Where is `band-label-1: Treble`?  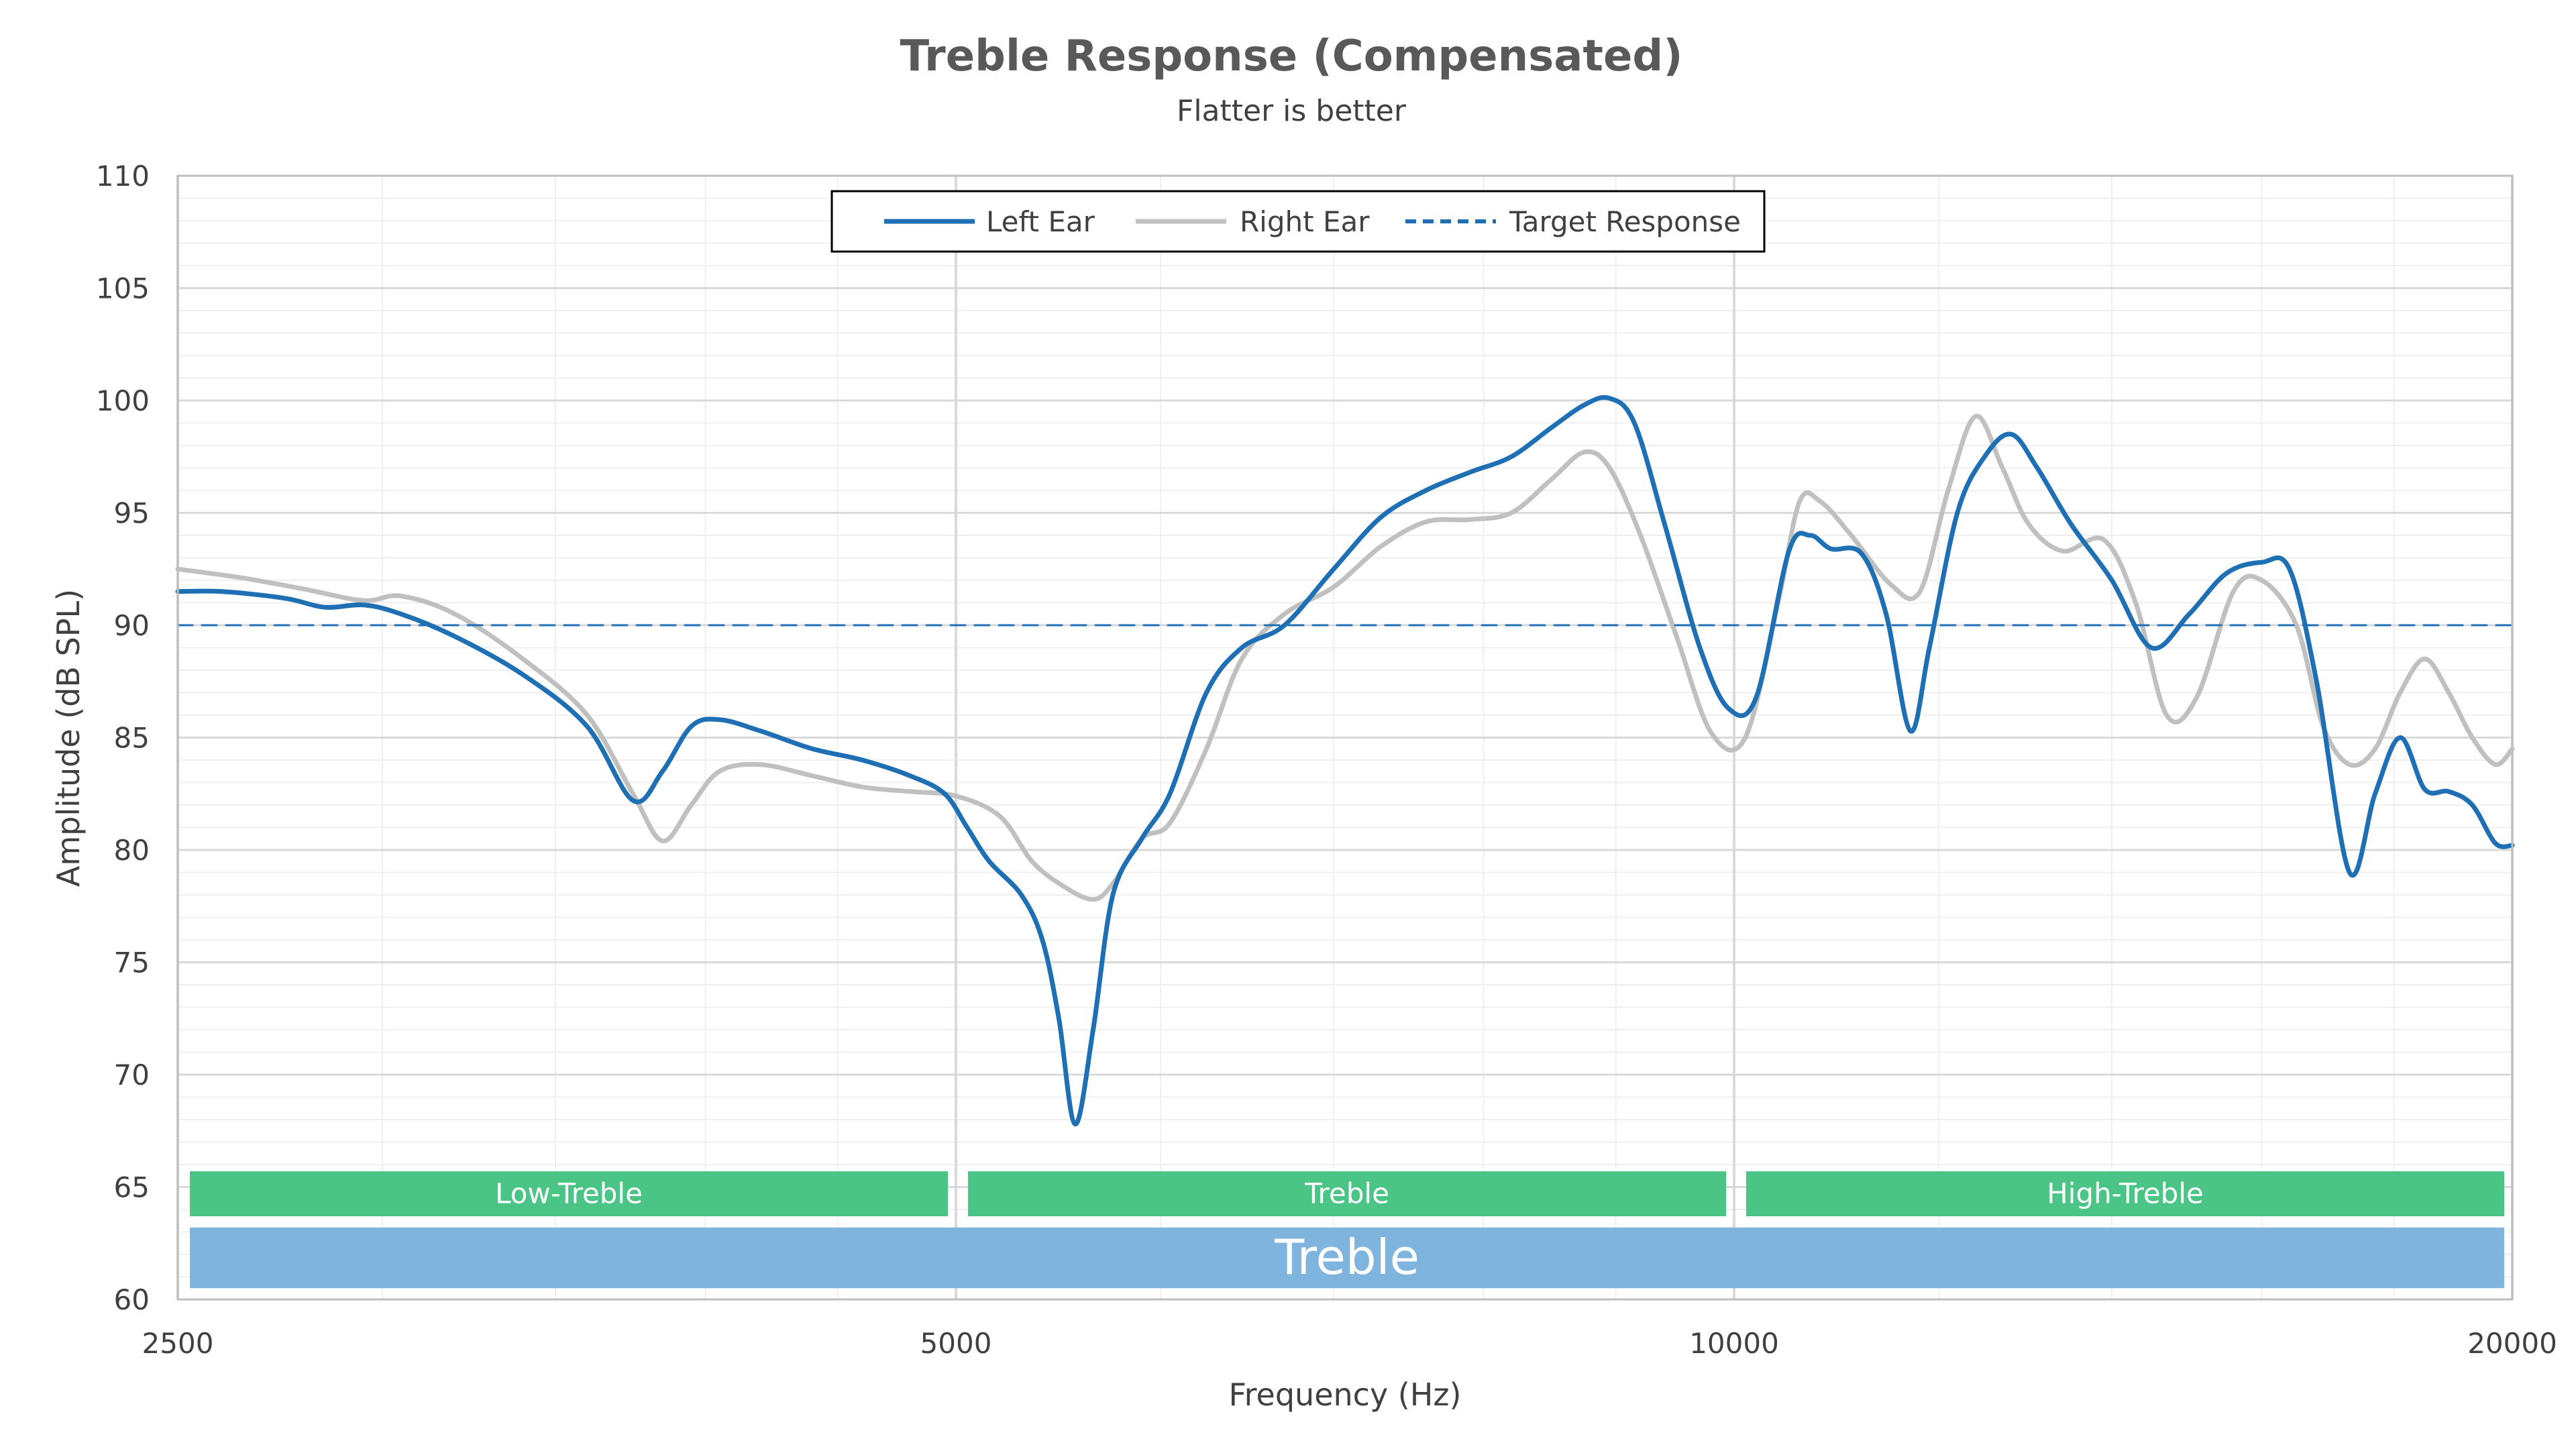
band-label-1: Treble is located at coordinates (1346, 1193).